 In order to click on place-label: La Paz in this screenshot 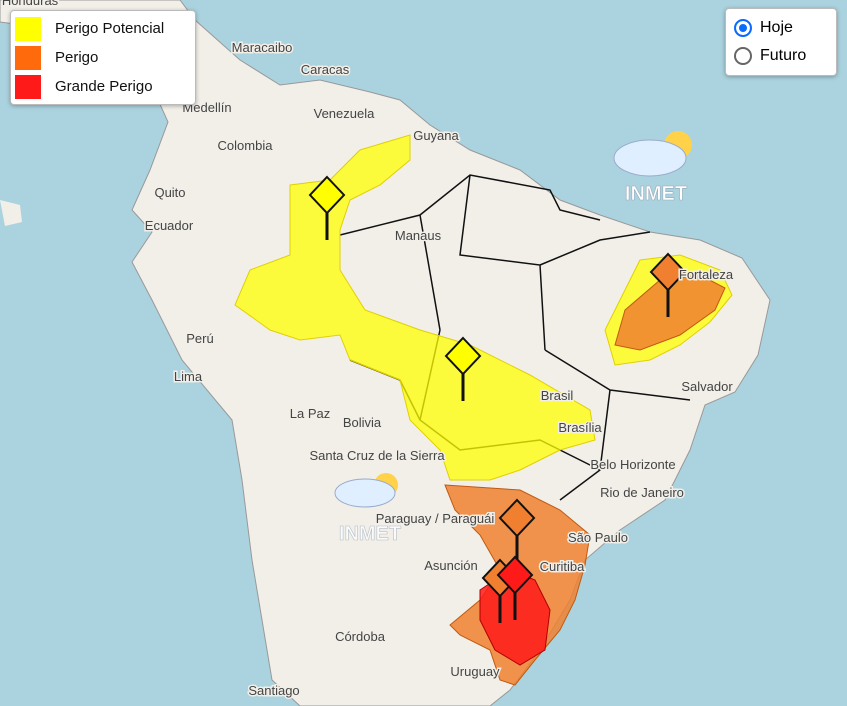, I will do `click(310, 413)`.